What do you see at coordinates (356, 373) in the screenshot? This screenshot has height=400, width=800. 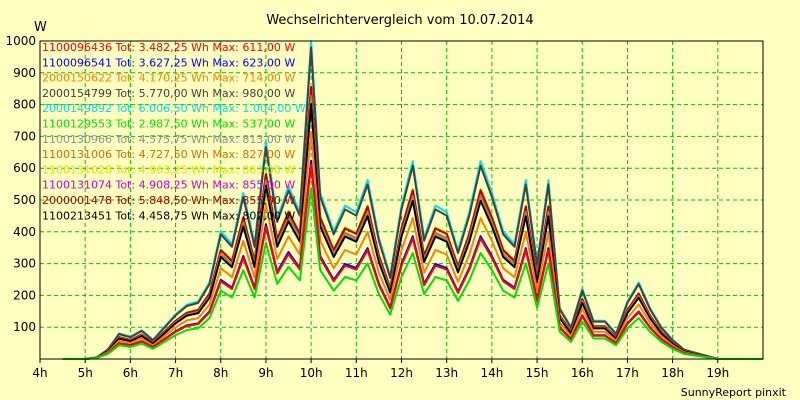 I see `x-tick-label: 11h` at bounding box center [356, 373].